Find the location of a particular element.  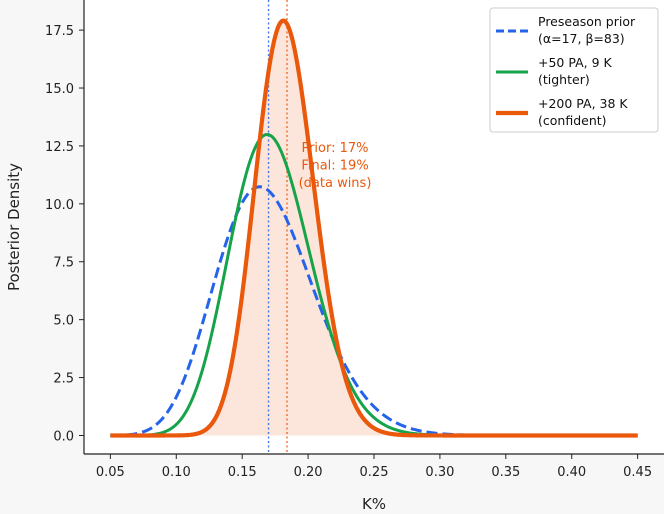

y-ticks: 0.0 2.5 5.0 7.5 10.0 12.5 15.0 17.5 is located at coordinates (64, 234).